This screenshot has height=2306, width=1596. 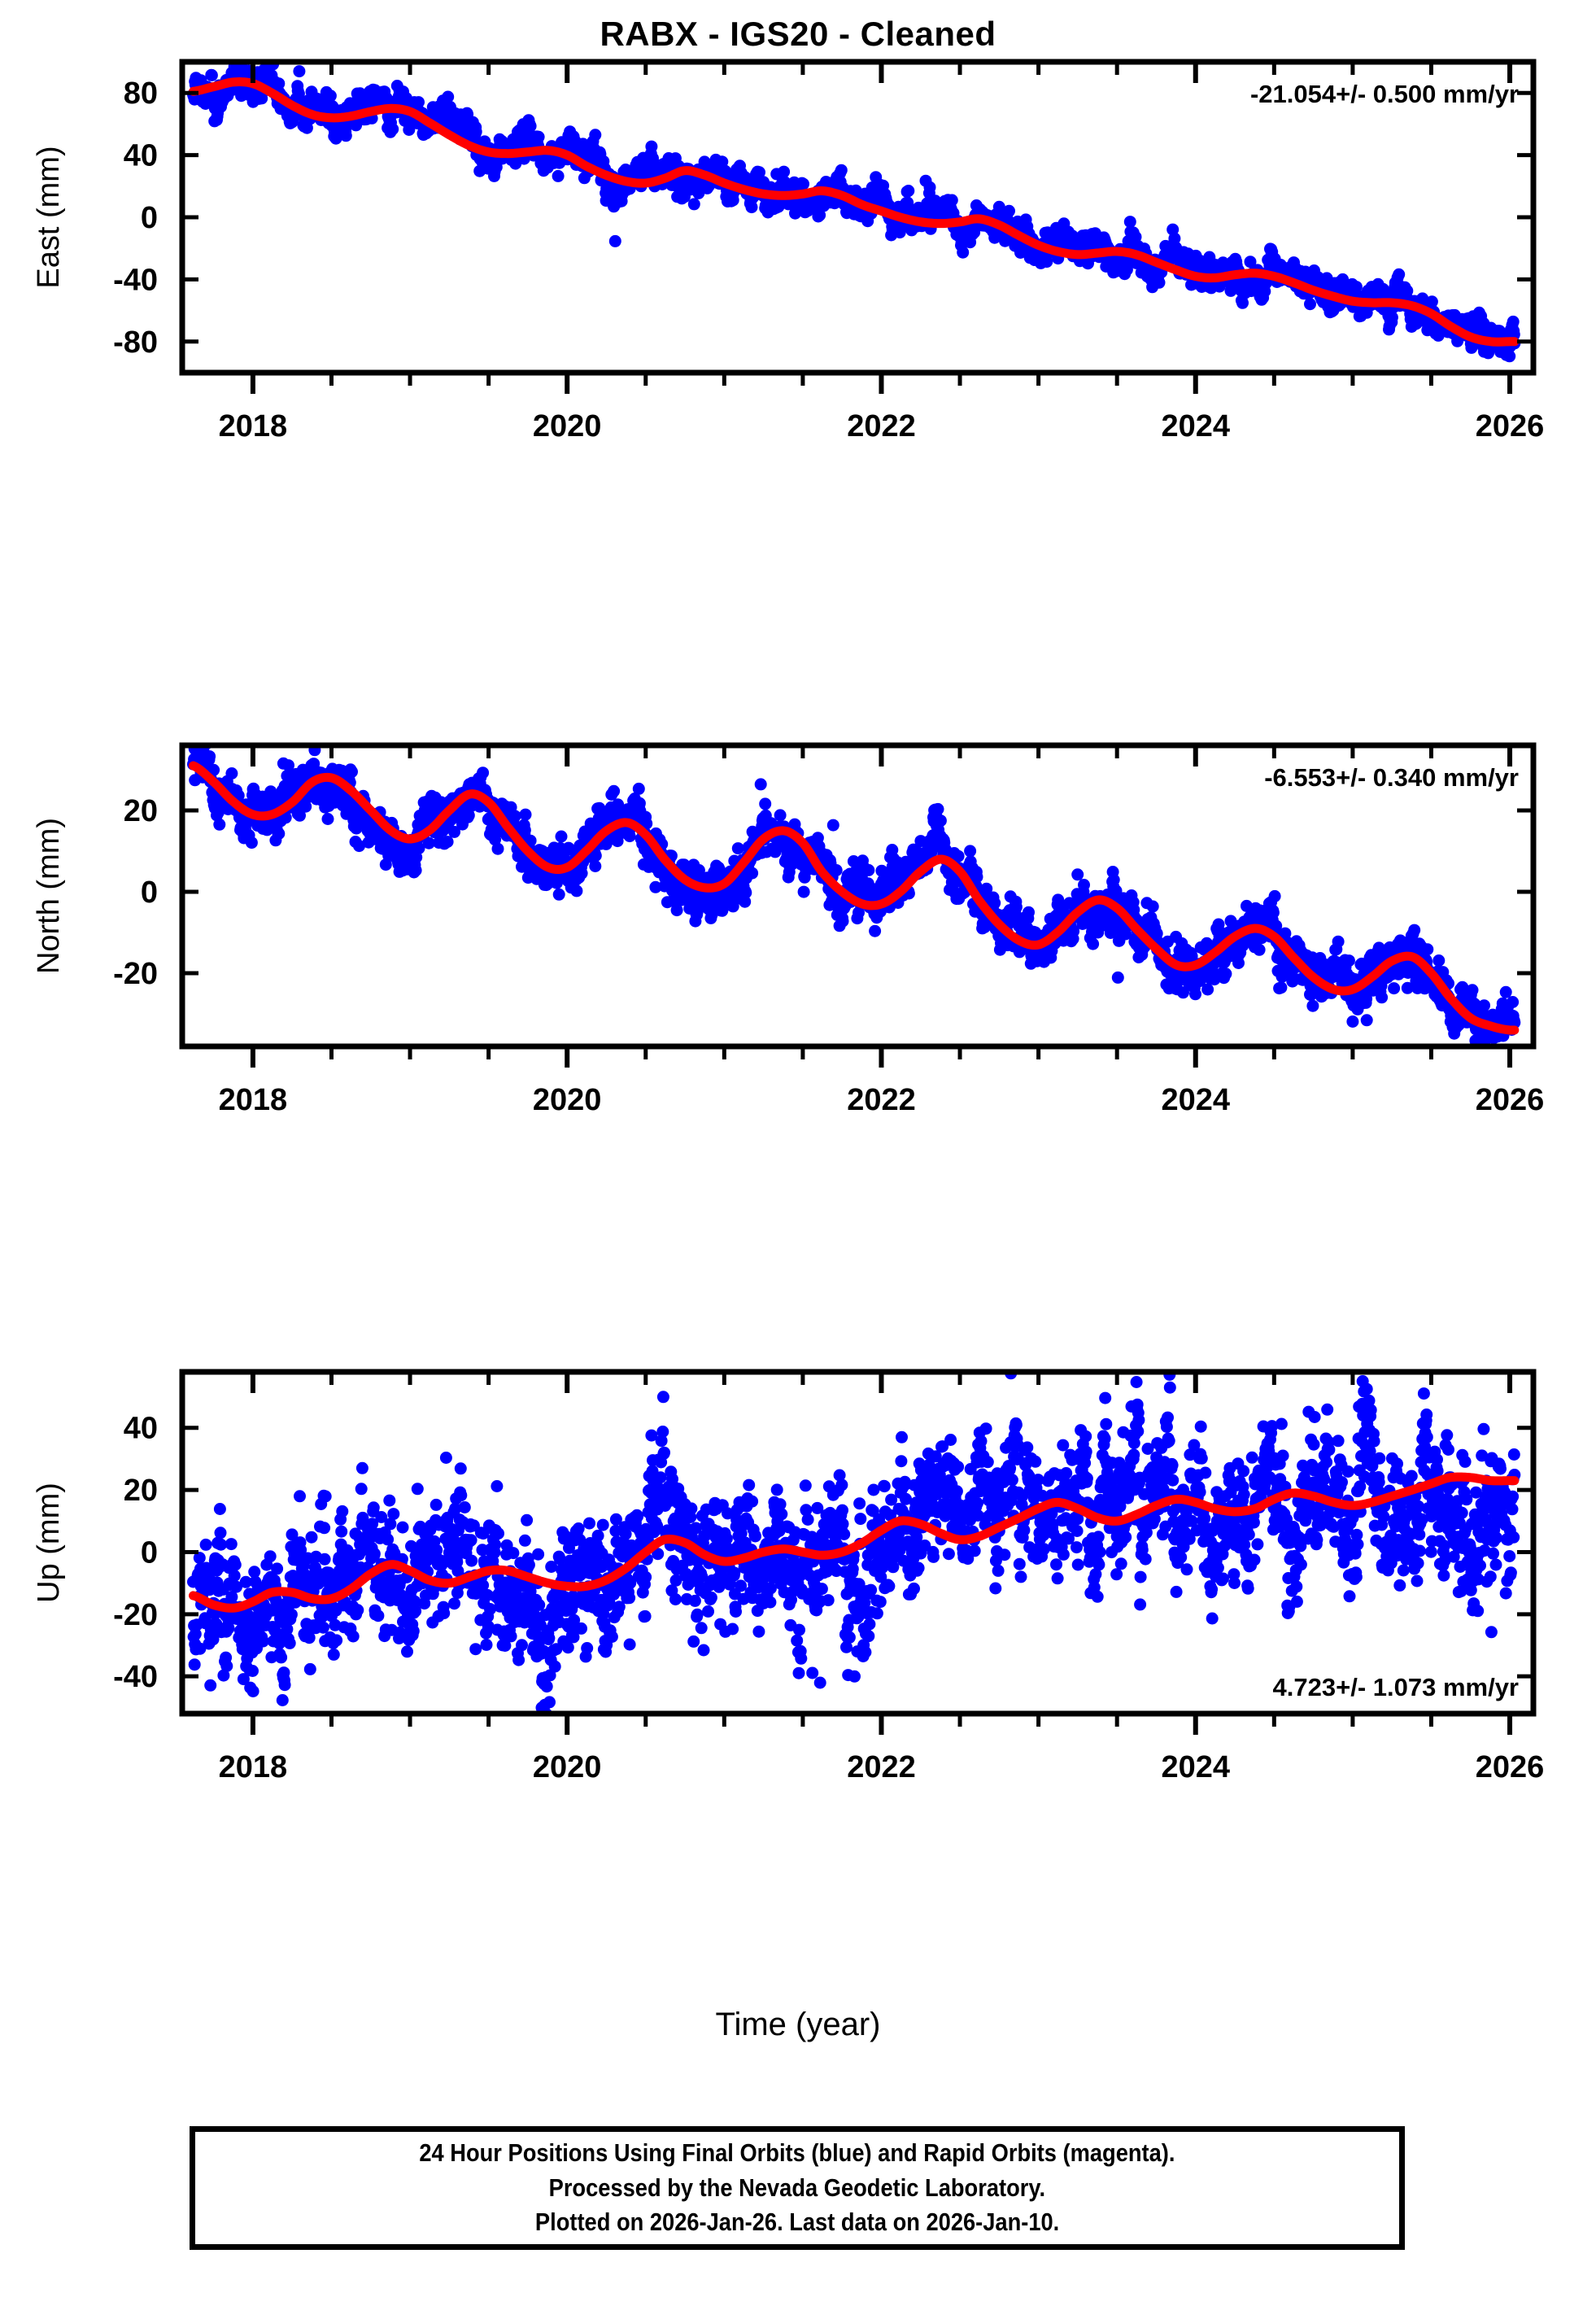 I want to click on rate-annotation-up: 4.723+/- 1.073 mm/yr, so click(x=1396, y=1687).